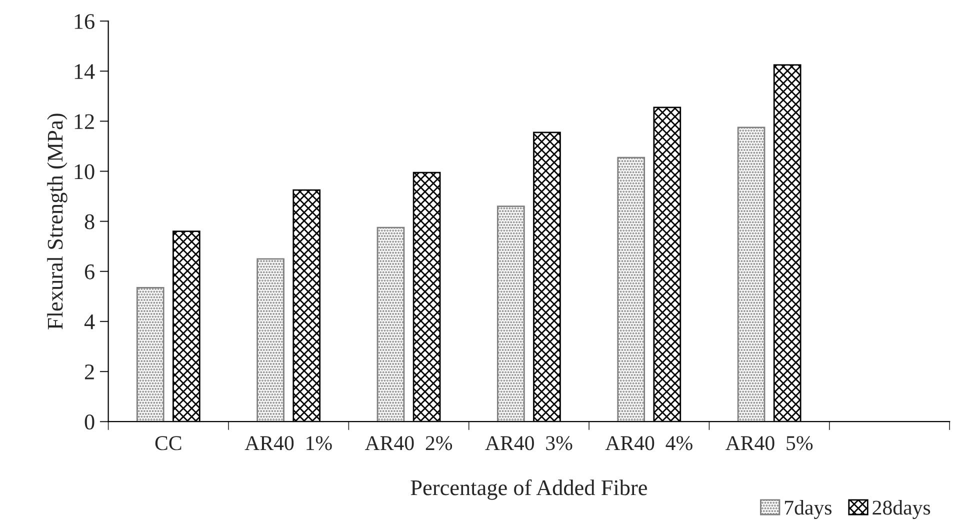 Image resolution: width=967 pixels, height=527 pixels. Describe the element at coordinates (89, 272) in the screenshot. I see `y-tick-label: 6` at that location.